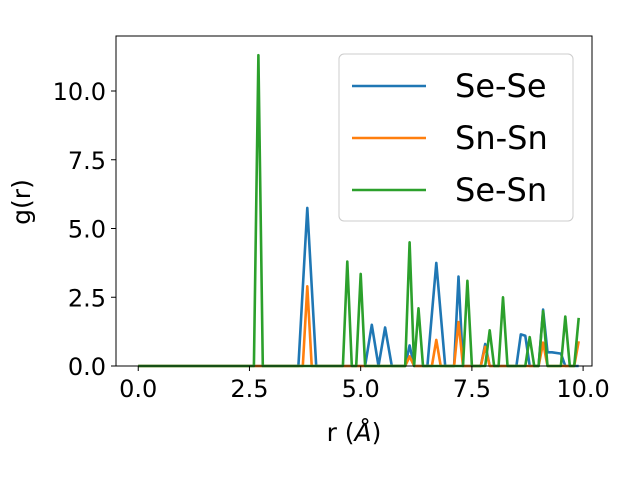 This screenshot has width=640, height=480. What do you see at coordinates (87, 230) in the screenshot?
I see `y-tick-label: 5.0` at bounding box center [87, 230].